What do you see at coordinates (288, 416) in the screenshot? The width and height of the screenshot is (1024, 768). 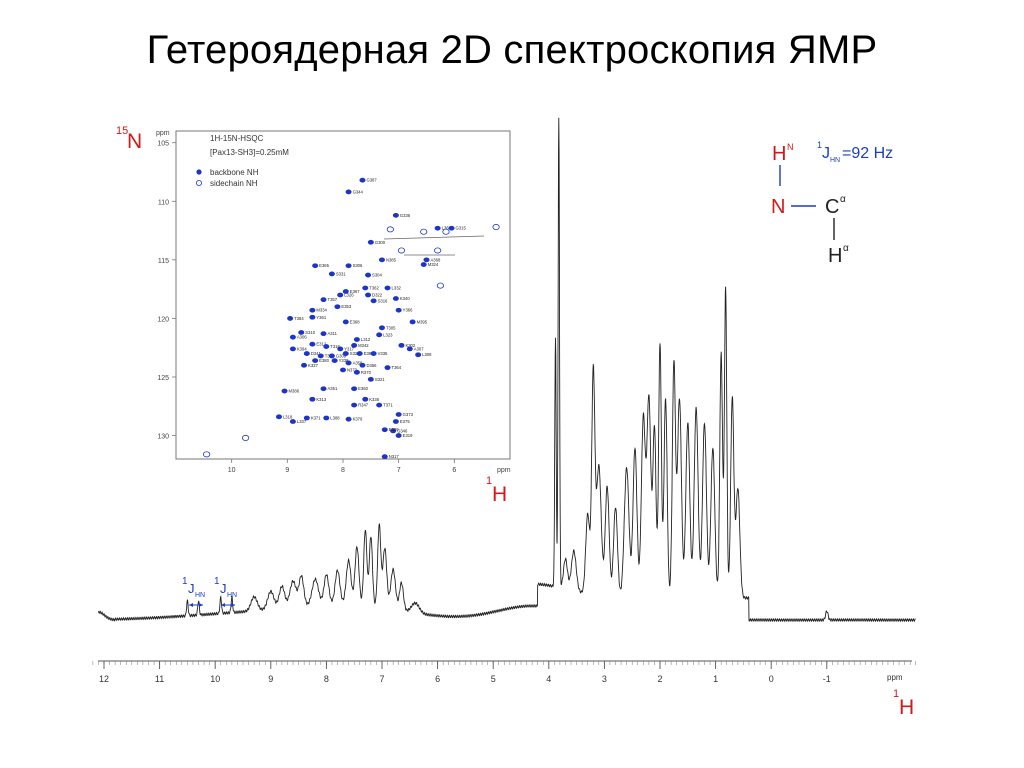 I see `peak-label: L318` at bounding box center [288, 416].